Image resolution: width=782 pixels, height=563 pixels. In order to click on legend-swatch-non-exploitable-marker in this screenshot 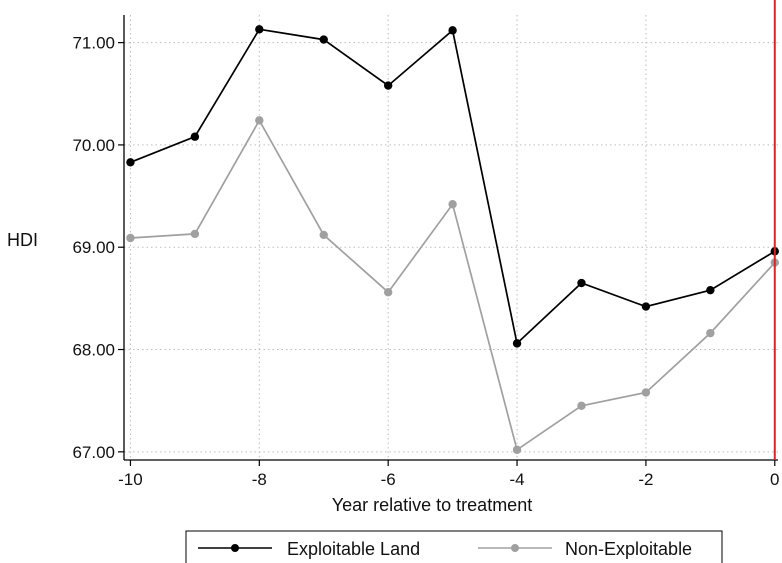, I will do `click(515, 548)`.